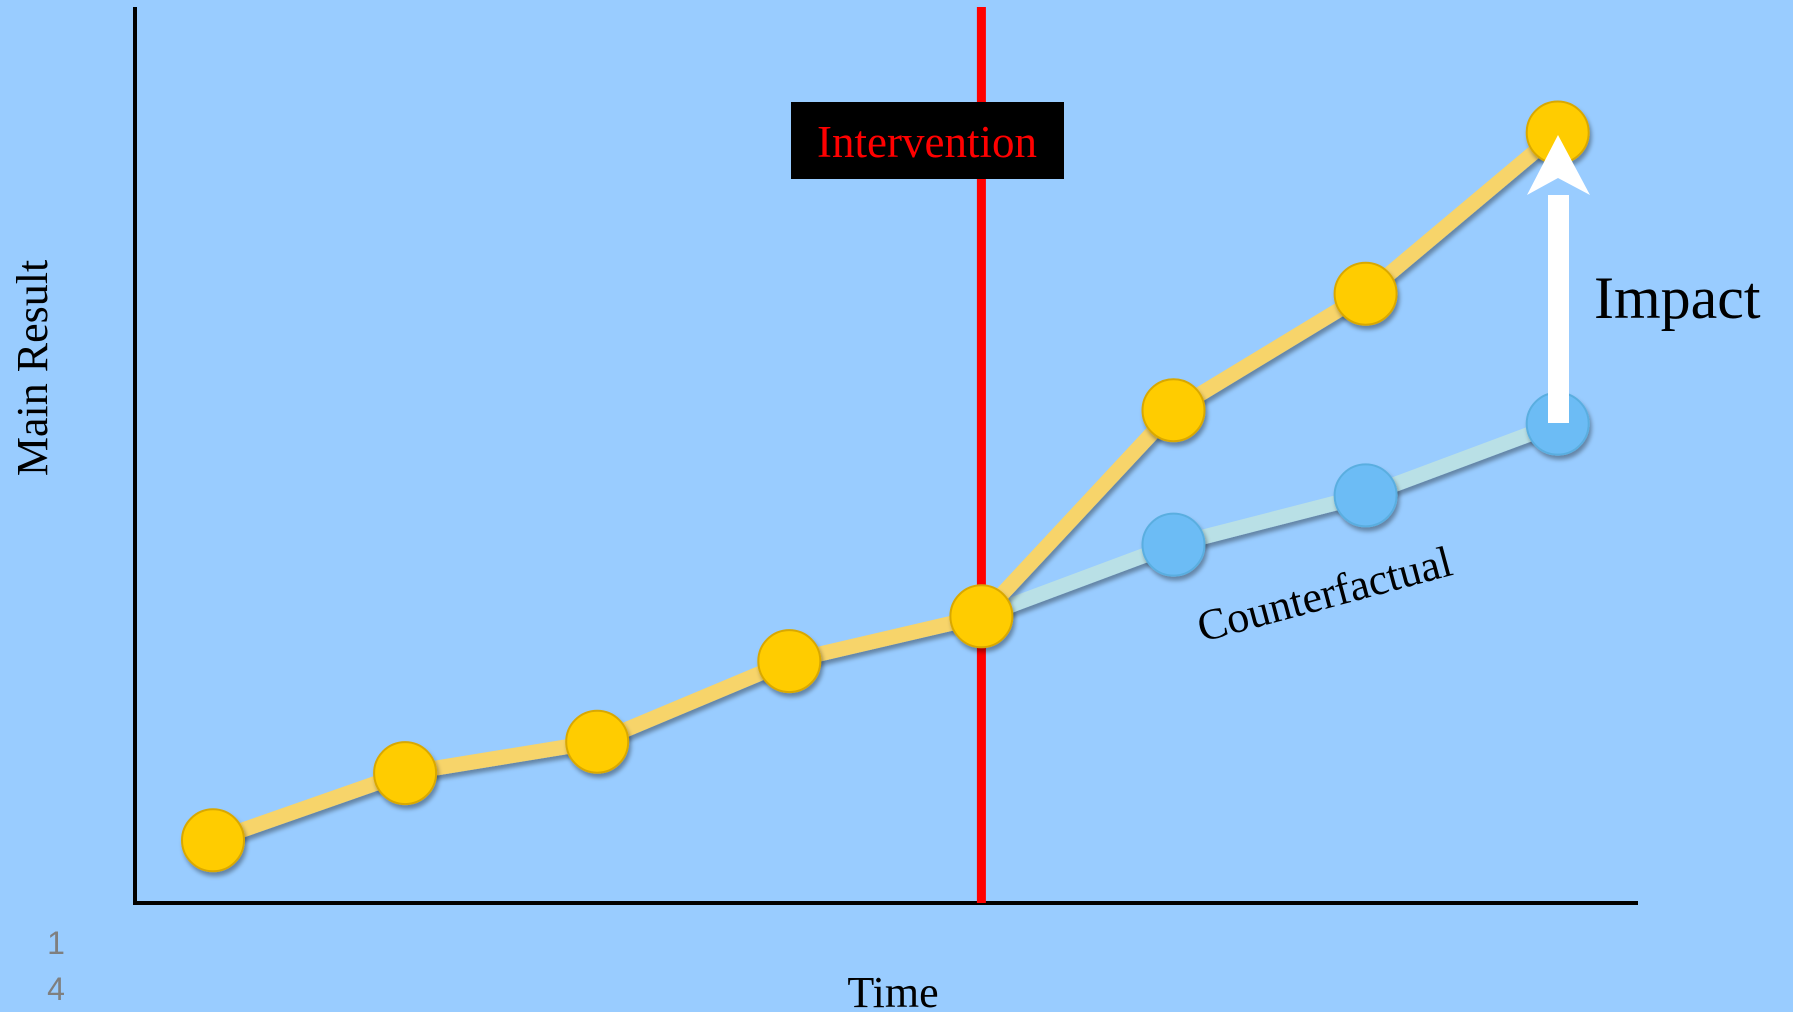 The image size is (1793, 1012). What do you see at coordinates (1558, 279) in the screenshot?
I see `impact-arrow` at bounding box center [1558, 279].